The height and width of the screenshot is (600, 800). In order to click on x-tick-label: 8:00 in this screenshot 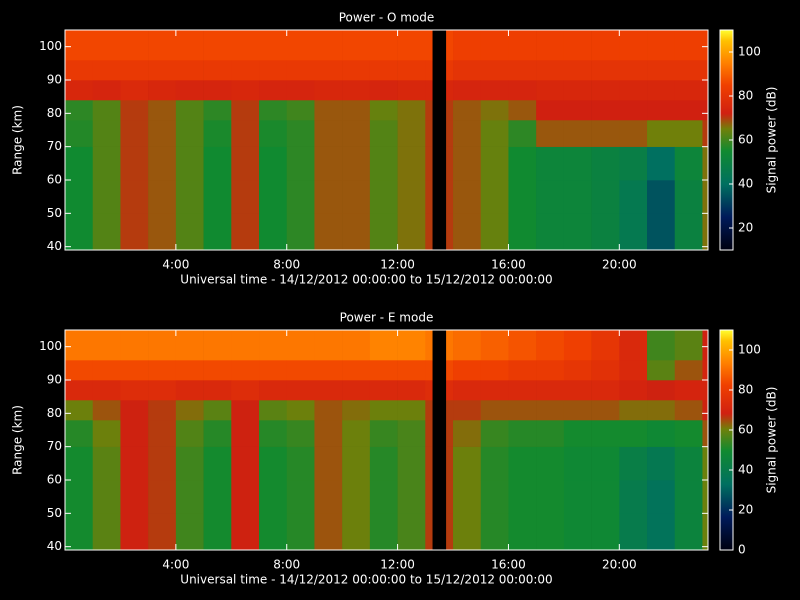, I will do `click(286, 565)`.